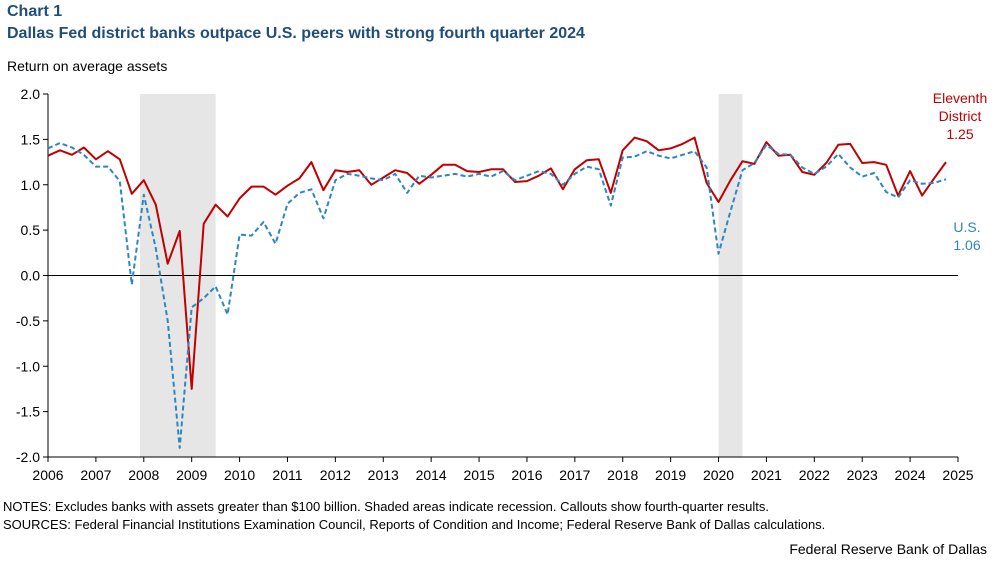  I want to click on y-tick-label: -2.0, so click(28, 457).